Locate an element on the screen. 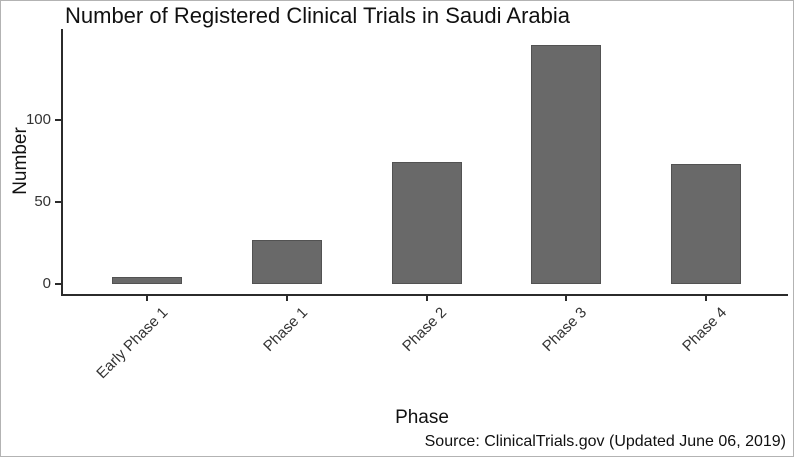 The height and width of the screenshot is (457, 794). x-tick-label: Phase 4 is located at coordinates (705, 329).